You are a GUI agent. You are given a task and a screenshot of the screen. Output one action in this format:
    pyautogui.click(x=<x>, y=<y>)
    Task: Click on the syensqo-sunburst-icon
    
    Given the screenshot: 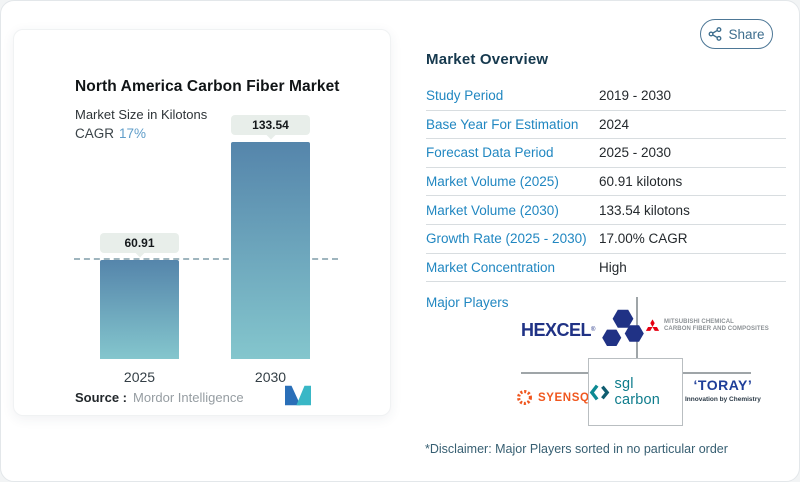 What is the action you would take?
    pyautogui.click(x=524, y=397)
    